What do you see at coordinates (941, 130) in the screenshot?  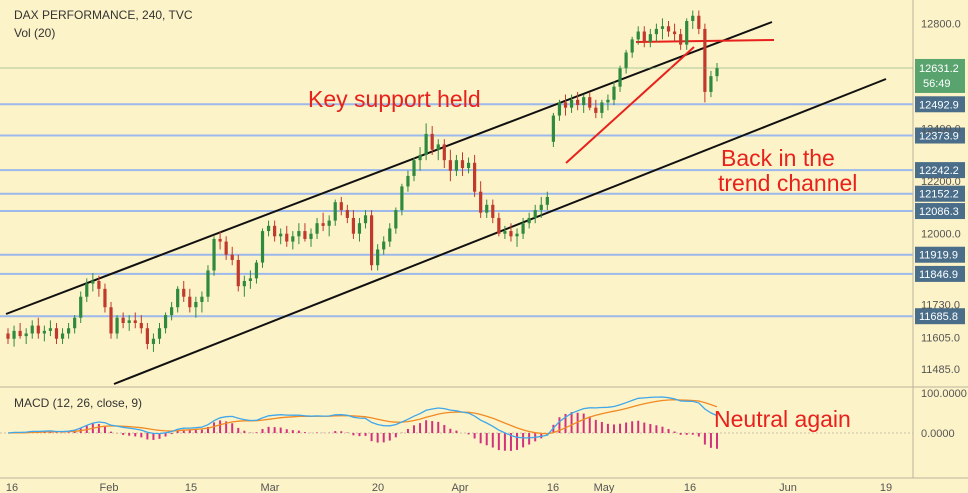 I see `price-tick-label: 12400.0` at bounding box center [941, 130].